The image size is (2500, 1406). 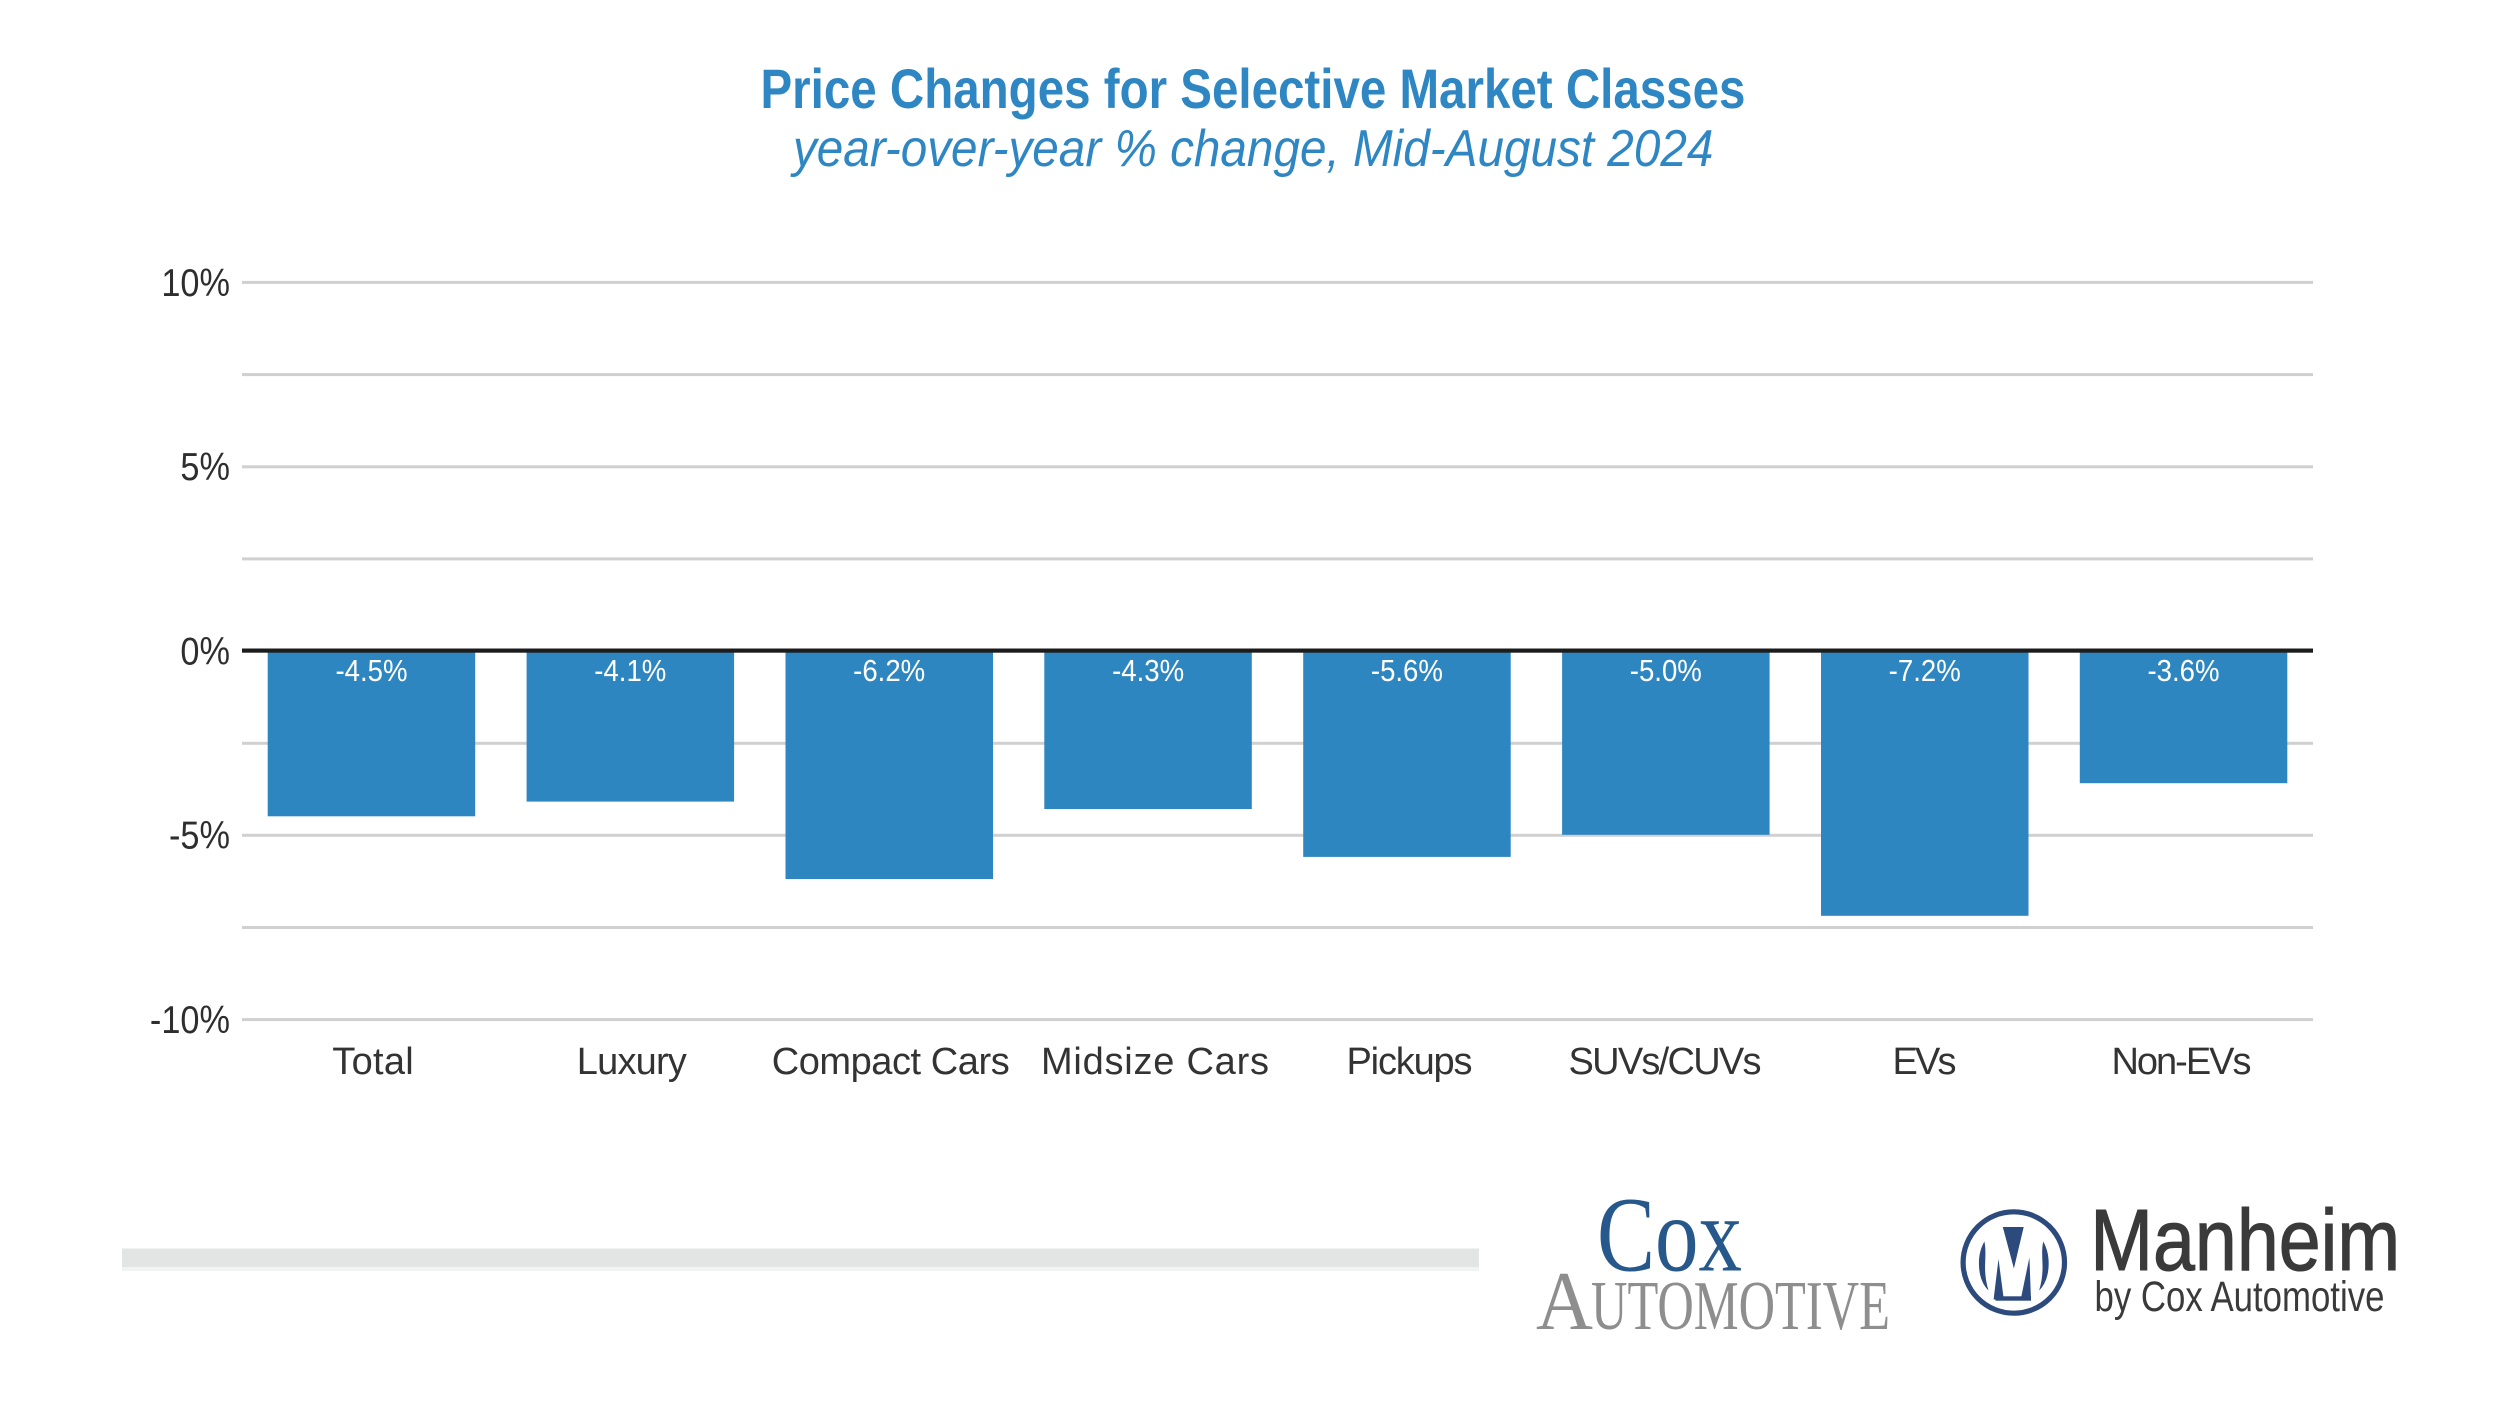 I want to click on svg-text: -10%, so click(x=190, y=1020).